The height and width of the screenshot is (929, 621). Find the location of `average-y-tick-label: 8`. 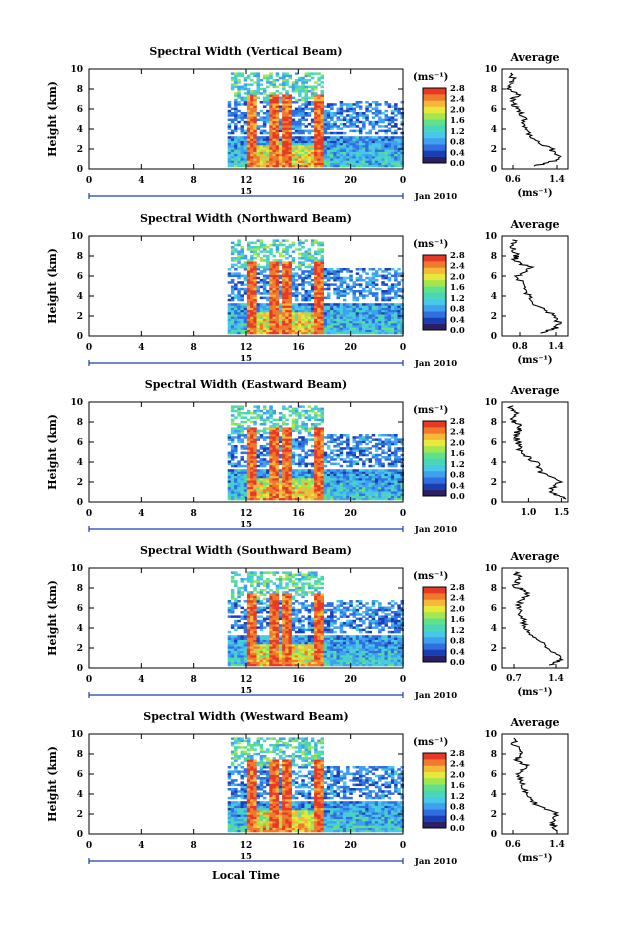

average-y-tick-label: 8 is located at coordinates (494, 423).